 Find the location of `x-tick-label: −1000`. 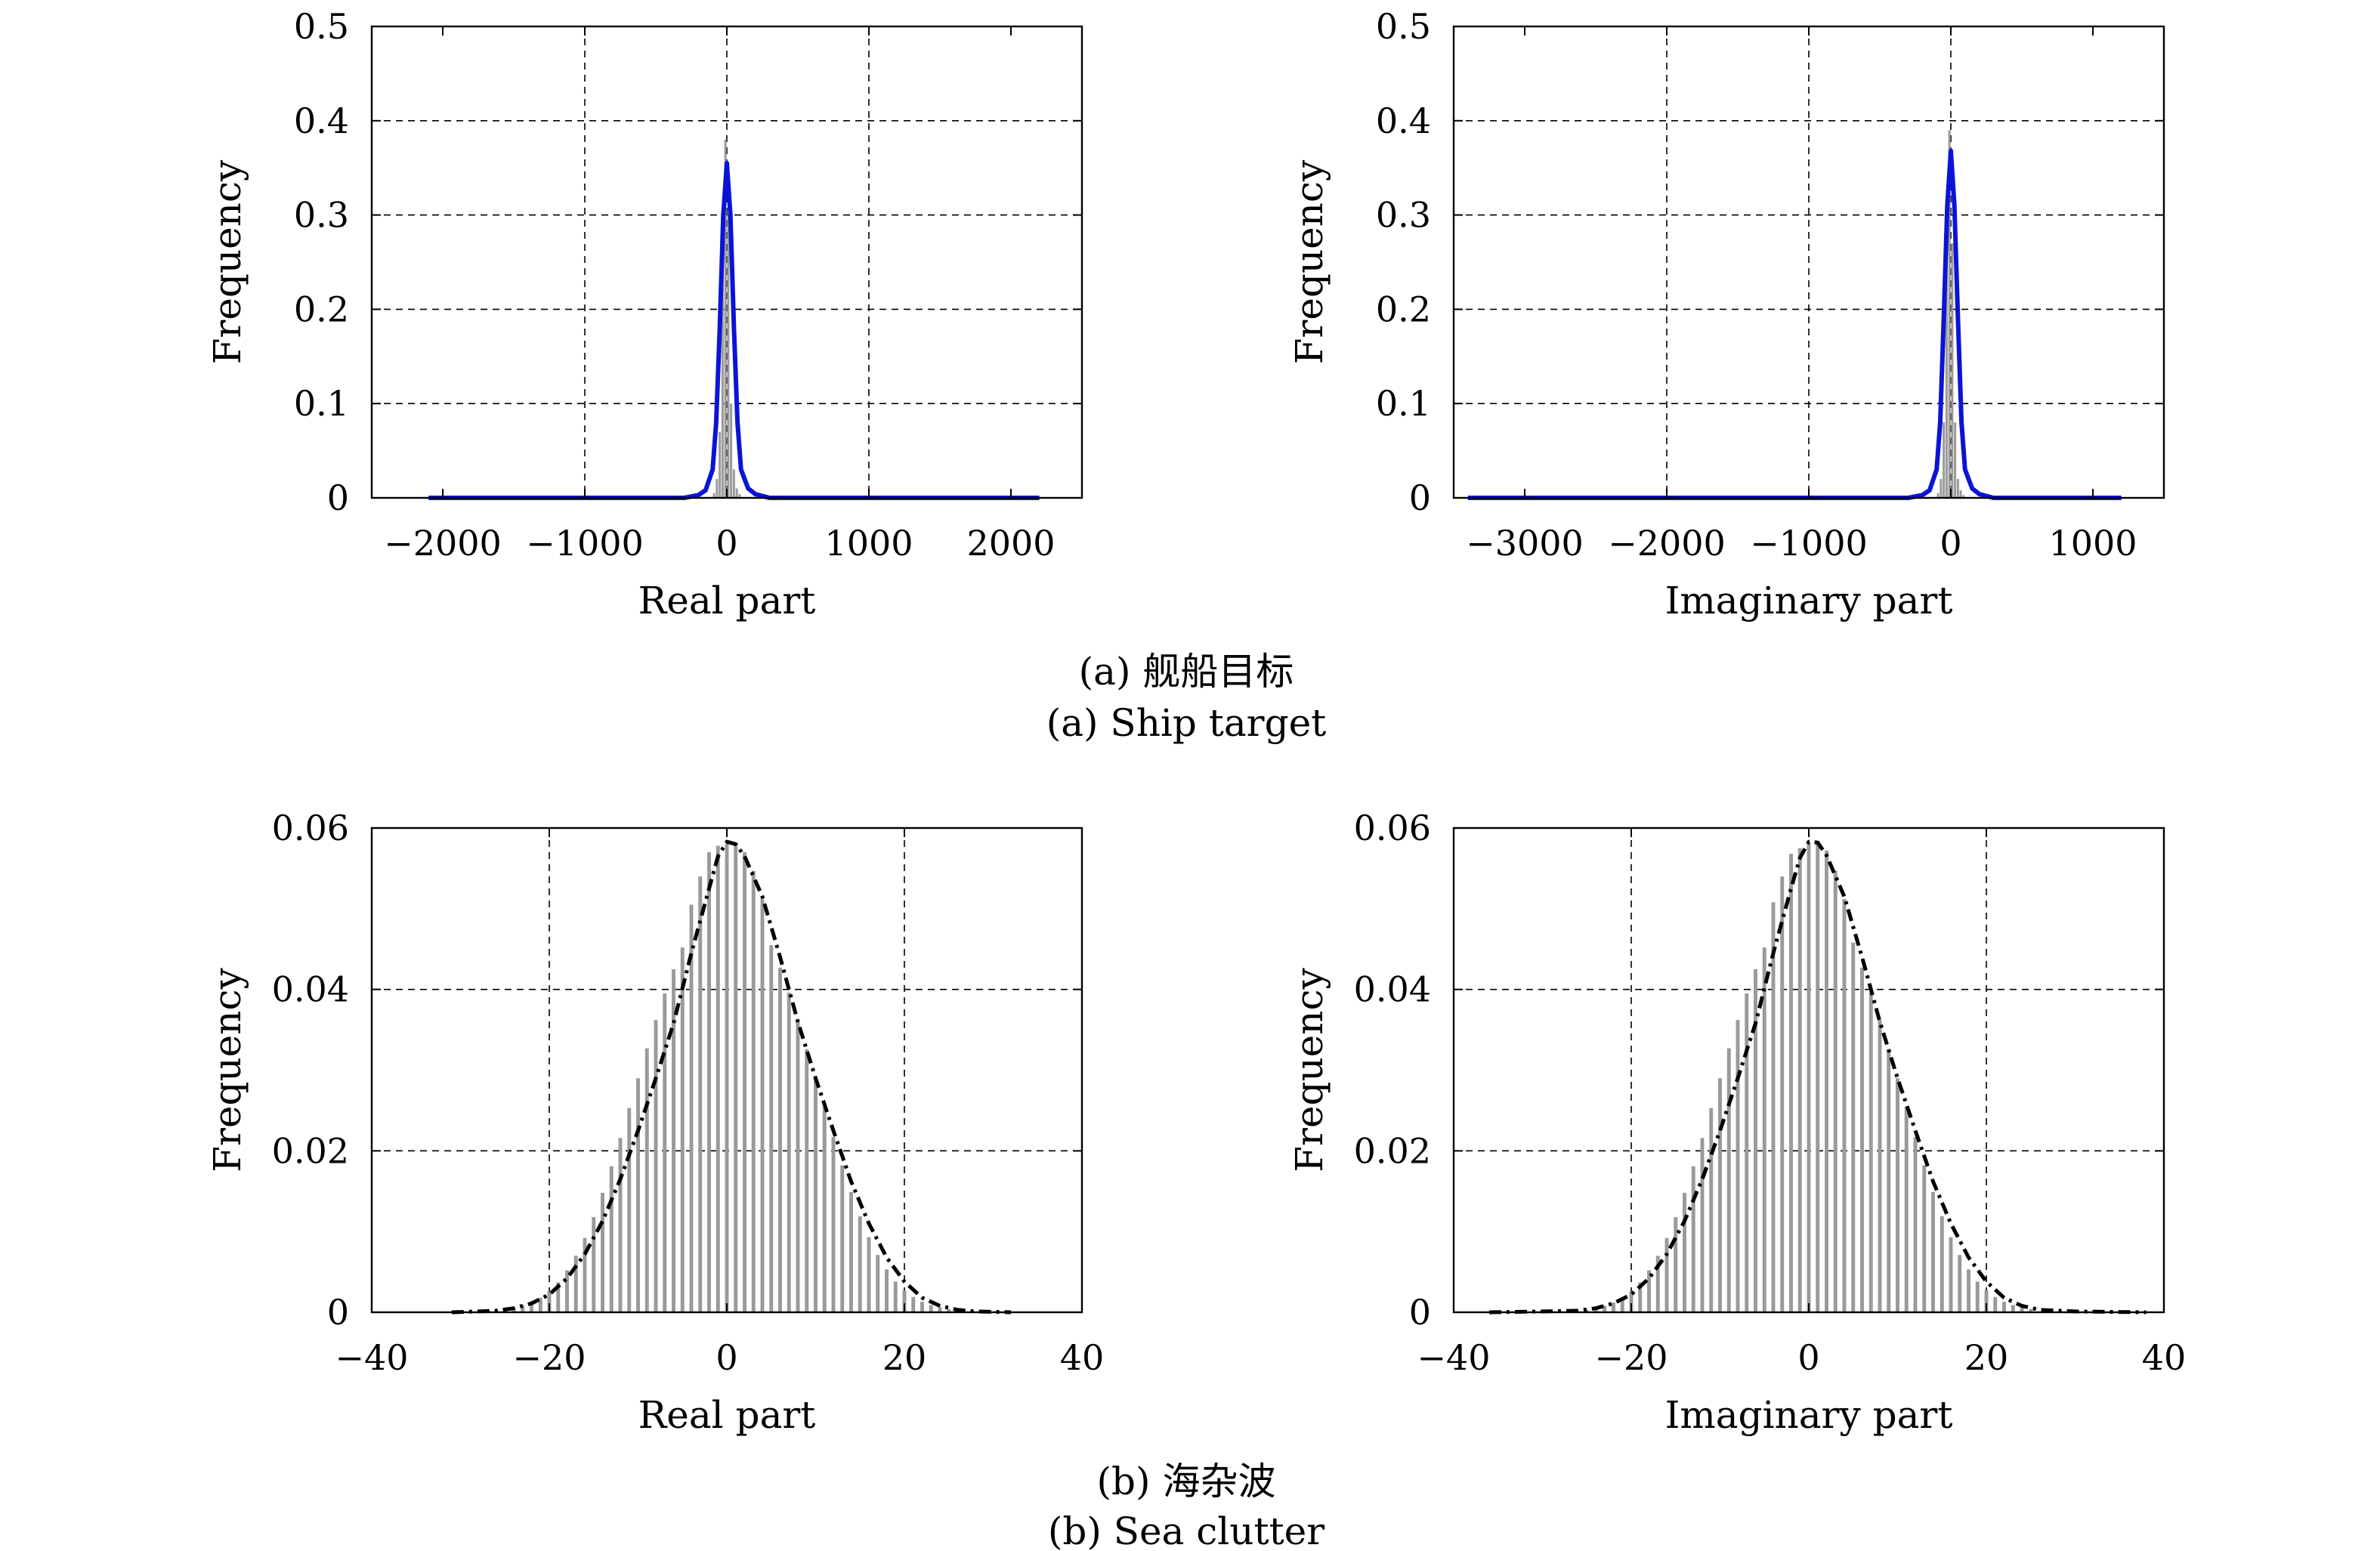

x-tick-label: −1000 is located at coordinates (585, 544).